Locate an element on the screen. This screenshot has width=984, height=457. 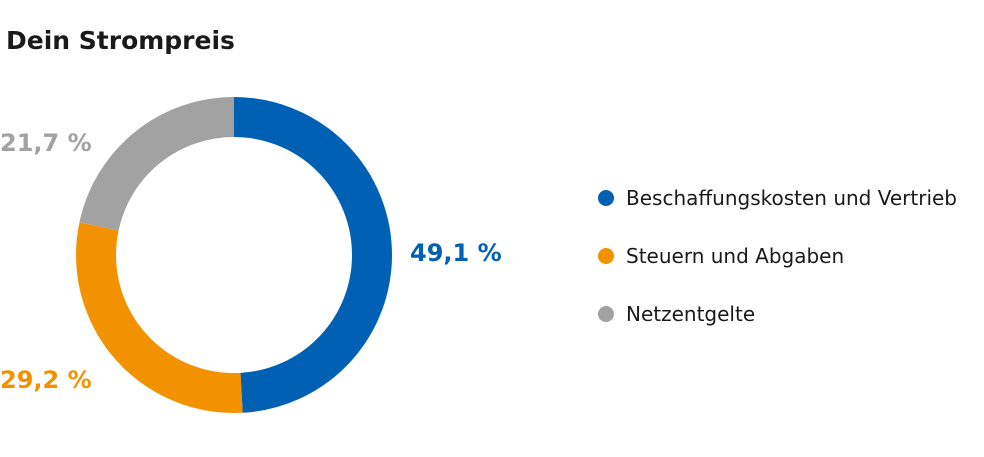
data-label-steuern: 29,2 % is located at coordinates (46, 380).